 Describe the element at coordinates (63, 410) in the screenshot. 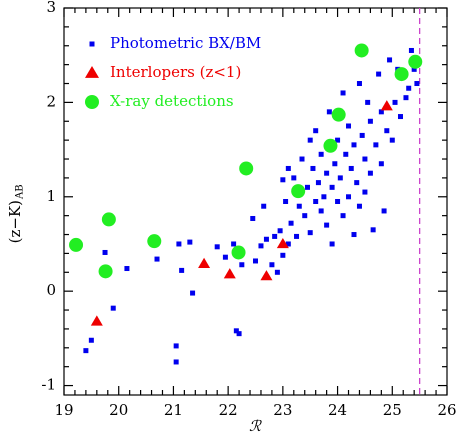

I see `x-tick-label: 19` at that location.